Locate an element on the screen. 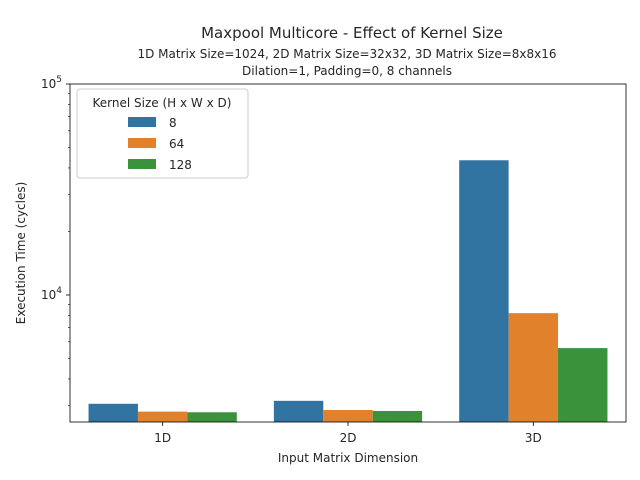 This screenshot has height=480, width=640. x-axis: 1D 2D 3D is located at coordinates (348, 433).